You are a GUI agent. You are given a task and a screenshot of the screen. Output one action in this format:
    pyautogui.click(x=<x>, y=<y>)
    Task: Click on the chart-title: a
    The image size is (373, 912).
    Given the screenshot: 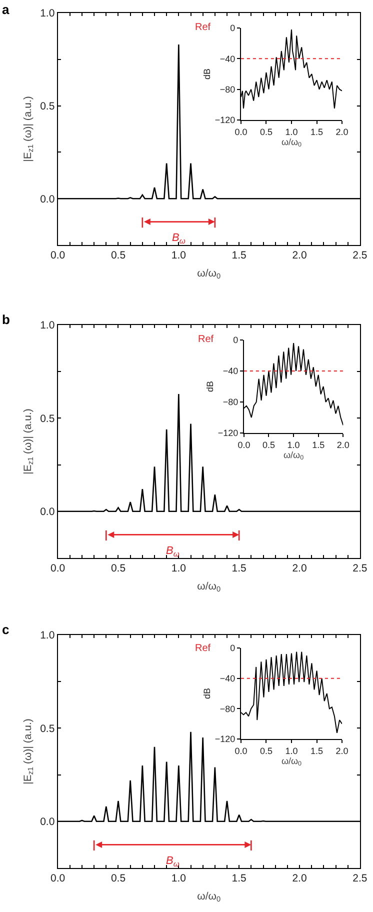 What is the action you would take?
    pyautogui.click(x=6, y=9)
    